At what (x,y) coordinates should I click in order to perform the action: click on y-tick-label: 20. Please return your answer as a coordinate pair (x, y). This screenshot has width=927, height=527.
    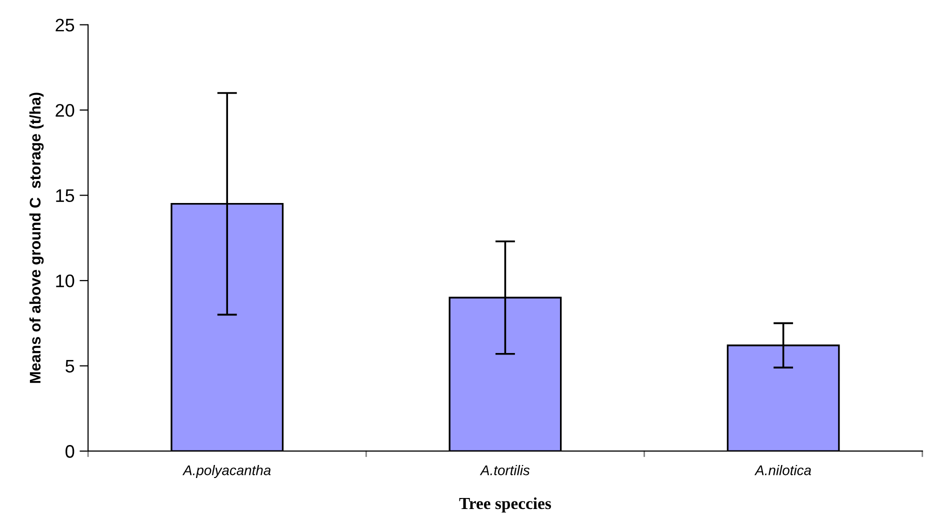
    Looking at the image, I should click on (65, 110).